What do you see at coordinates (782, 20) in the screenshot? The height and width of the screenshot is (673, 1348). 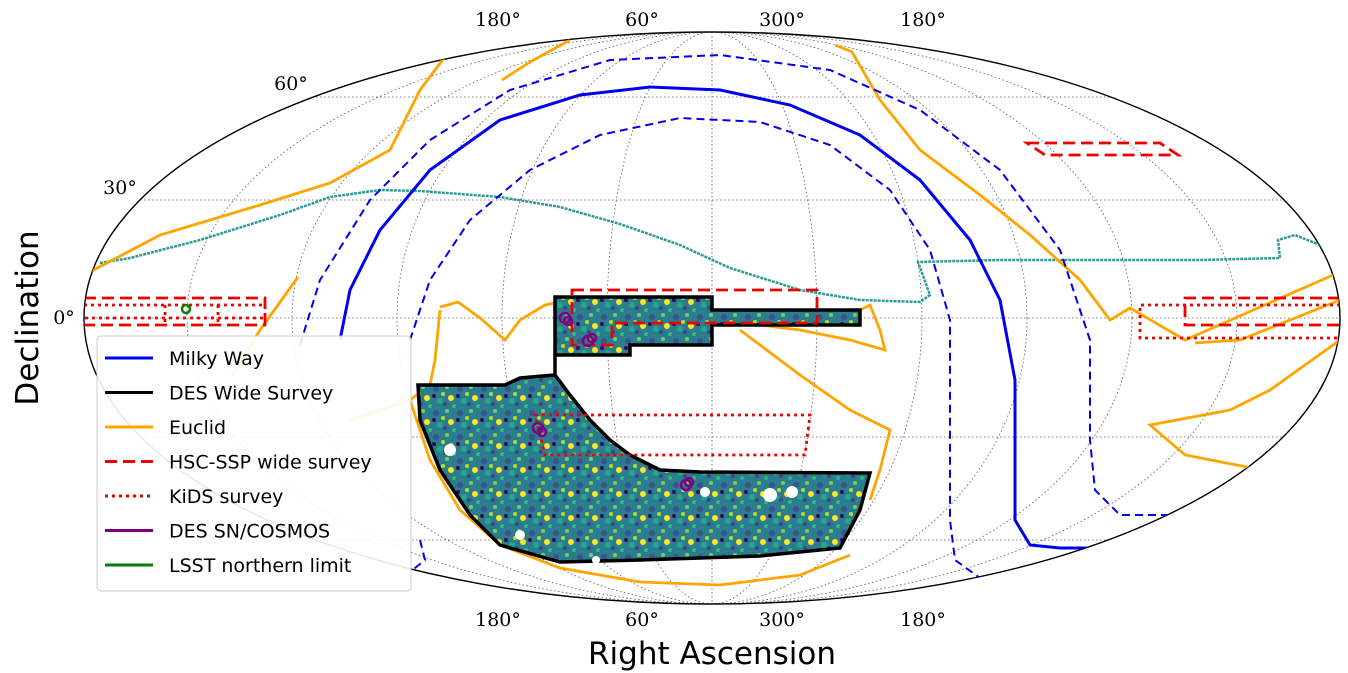 I see `ra-tick-top-3: 300°` at bounding box center [782, 20].